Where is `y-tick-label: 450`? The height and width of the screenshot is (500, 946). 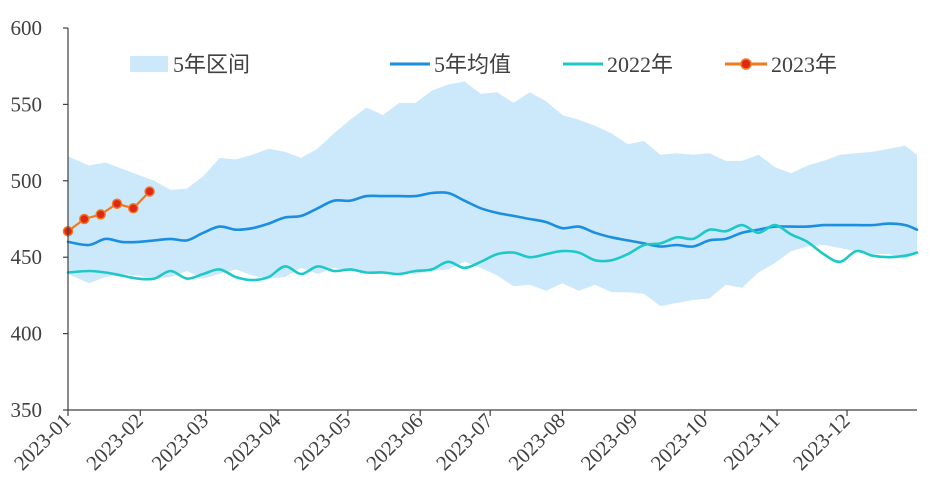
y-tick-label: 450 is located at coordinates (27, 257).